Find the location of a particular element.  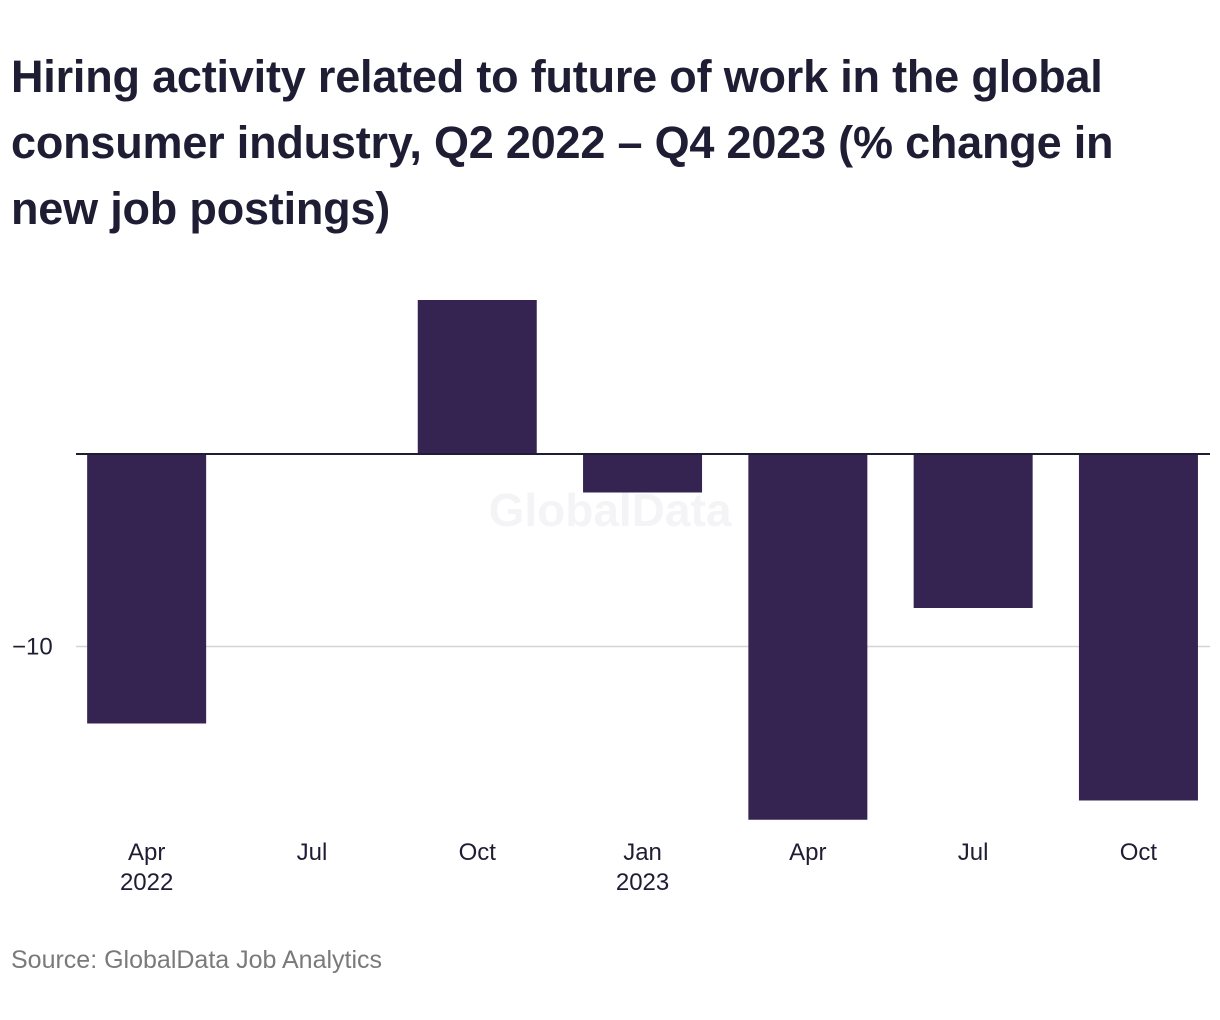

bar-oct-2023 is located at coordinates (1138, 627).